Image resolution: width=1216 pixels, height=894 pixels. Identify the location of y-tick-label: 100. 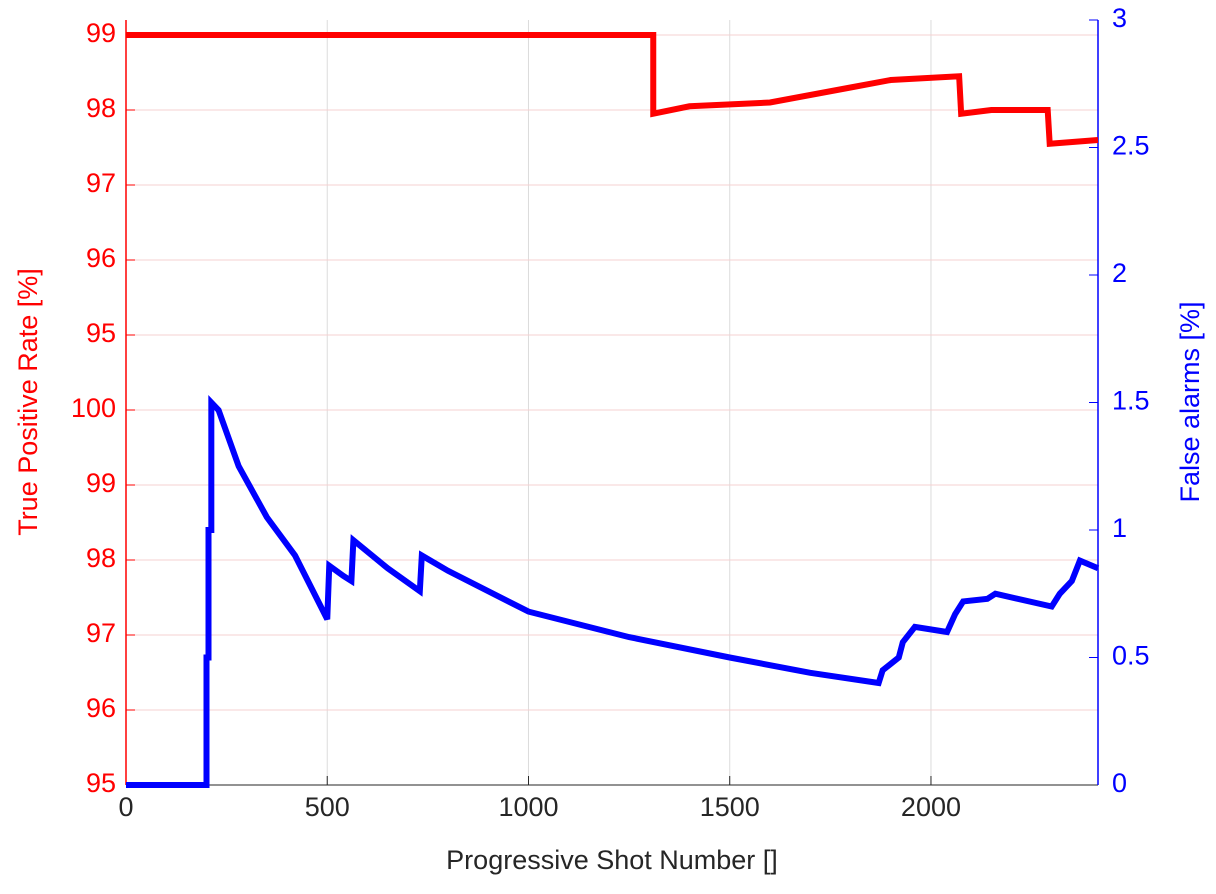
(93, 408).